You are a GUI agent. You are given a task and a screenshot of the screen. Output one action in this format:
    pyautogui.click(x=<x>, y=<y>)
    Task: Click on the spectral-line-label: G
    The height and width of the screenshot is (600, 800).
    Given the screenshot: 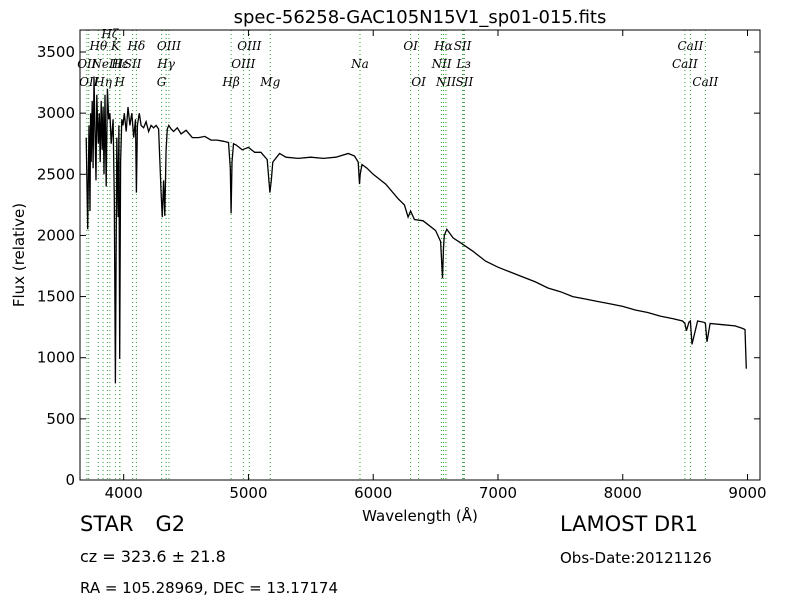 What is the action you would take?
    pyautogui.click(x=162, y=82)
    